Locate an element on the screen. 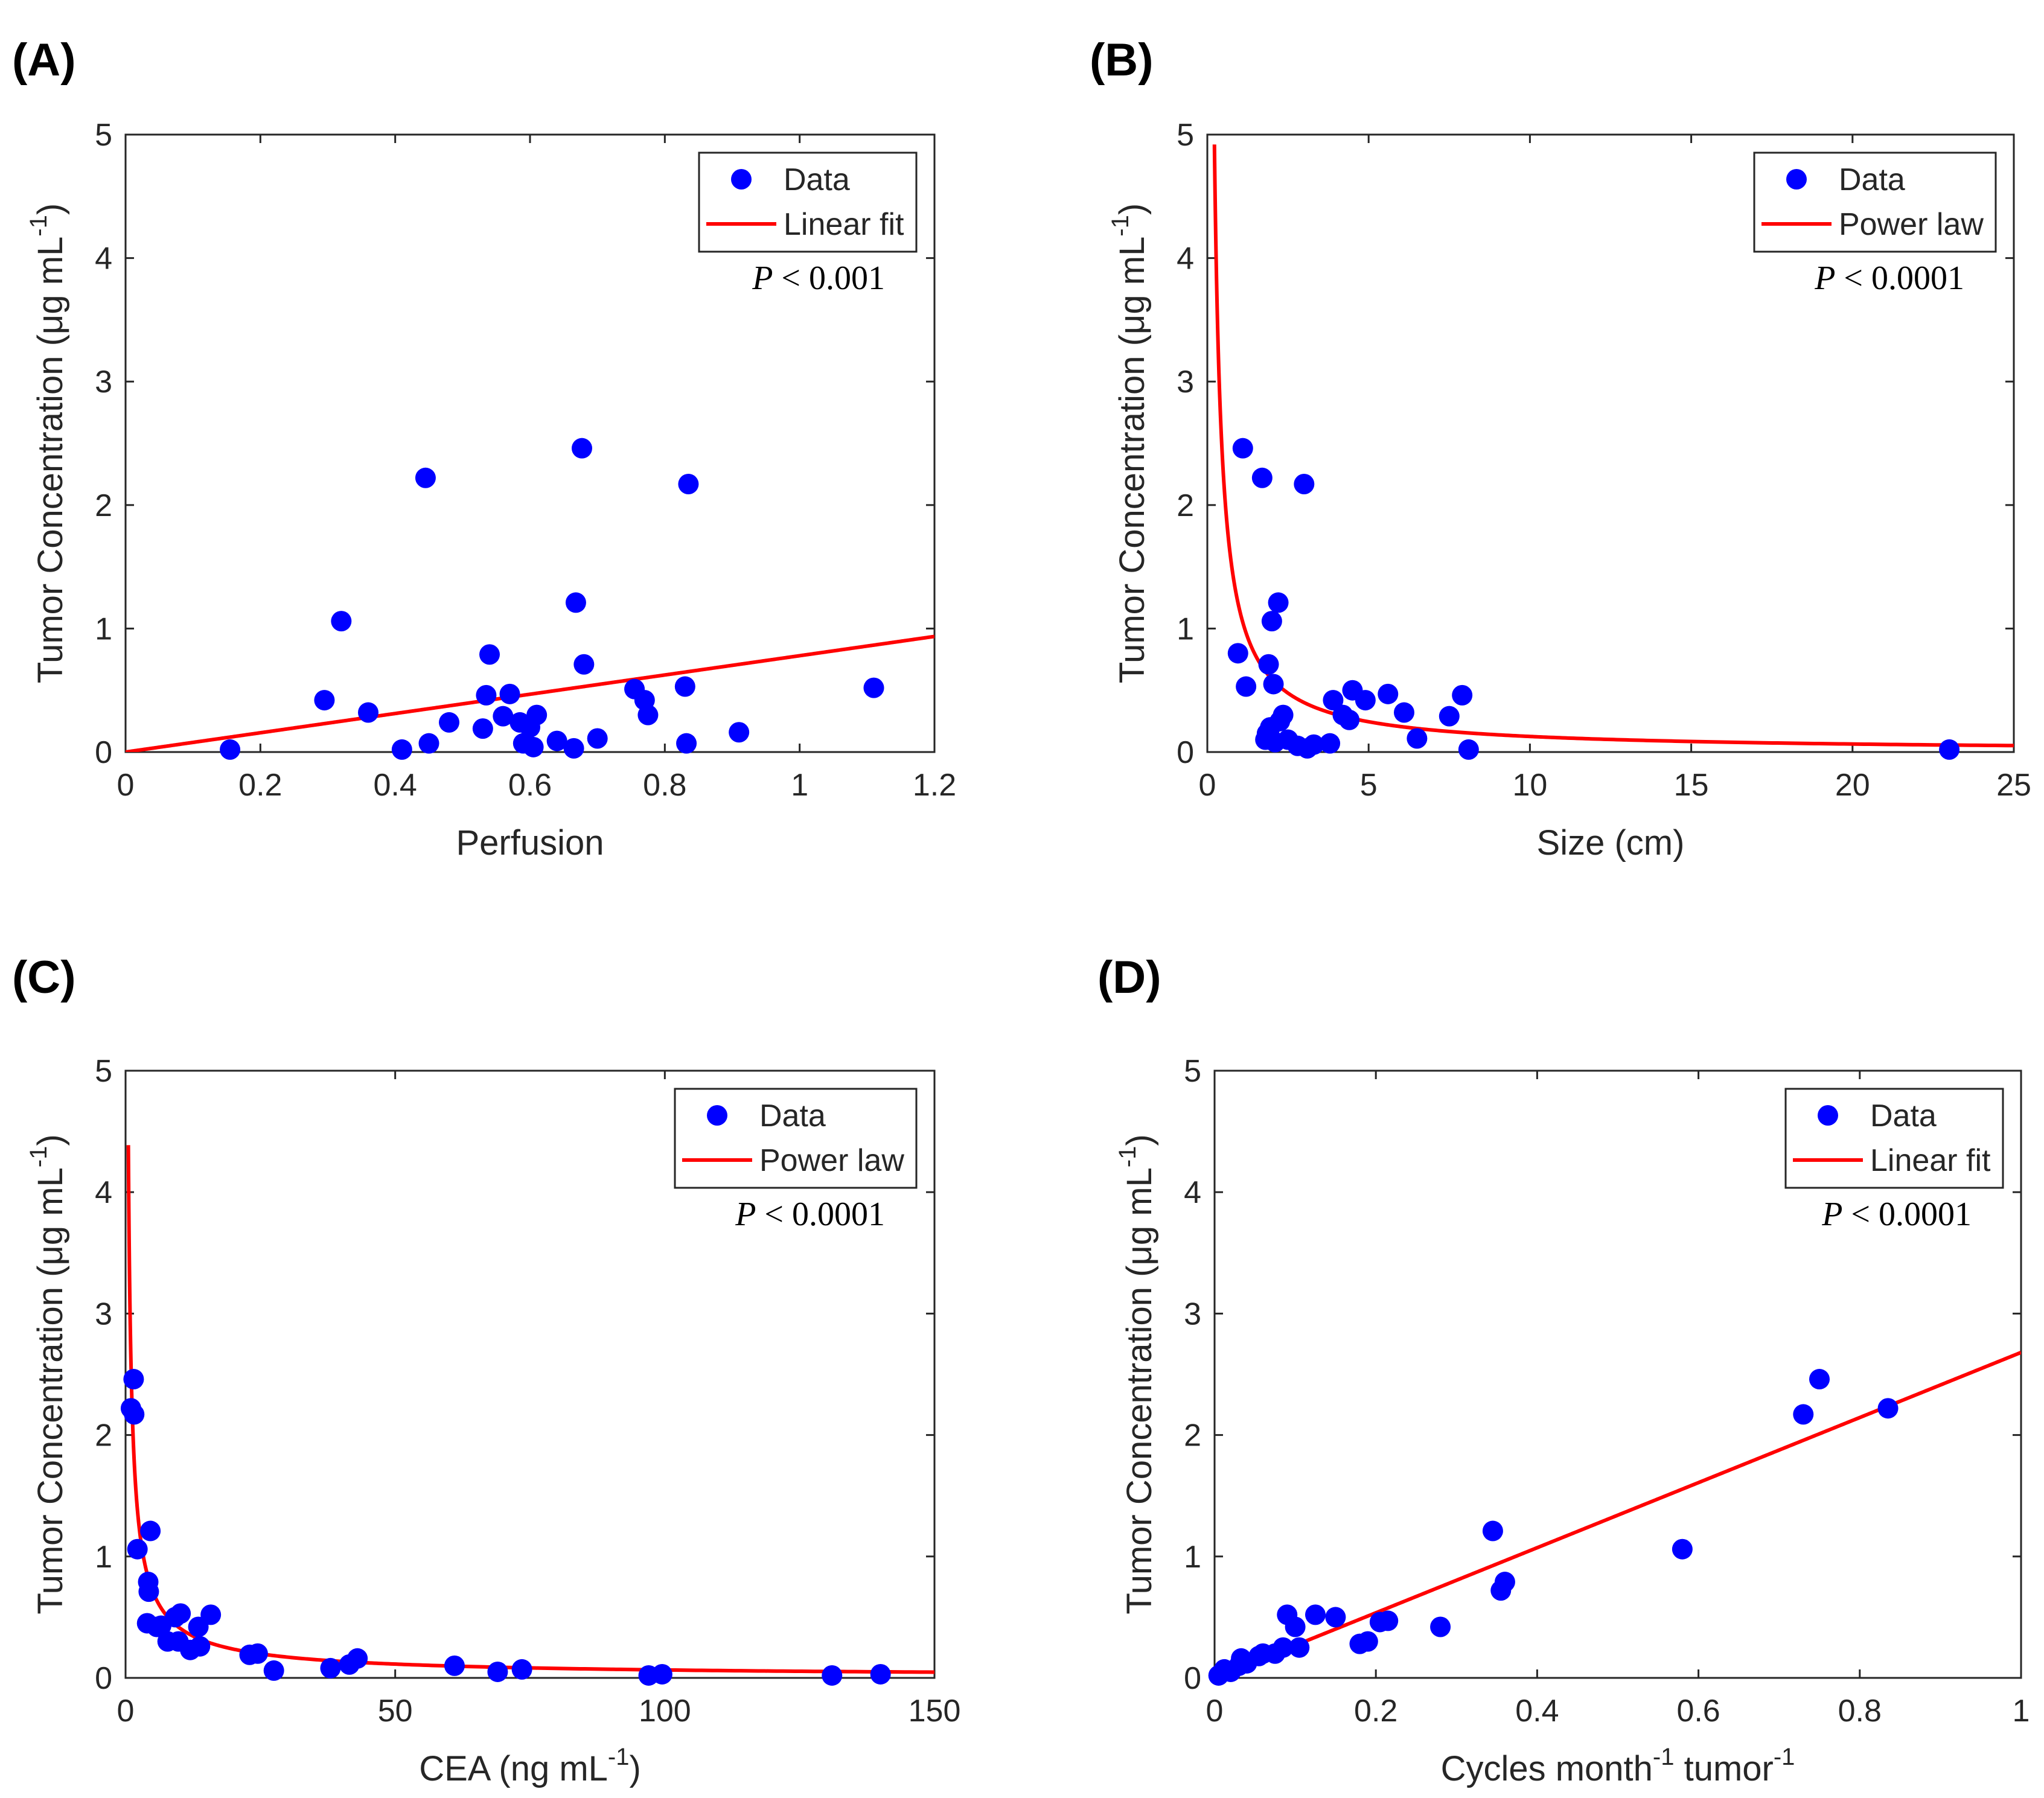 Image resolution: width=2044 pixels, height=1798 pixels. x-tick-label: 1.2 is located at coordinates (934, 785).